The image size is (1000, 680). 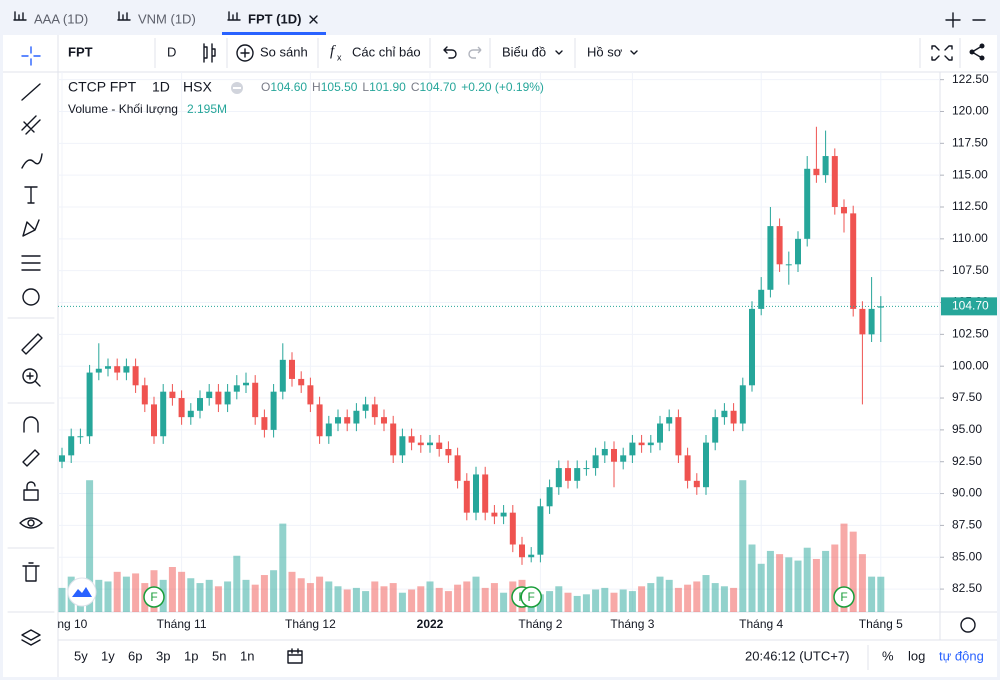 What do you see at coordinates (163, 655) in the screenshot?
I see `range-button: 3p` at bounding box center [163, 655].